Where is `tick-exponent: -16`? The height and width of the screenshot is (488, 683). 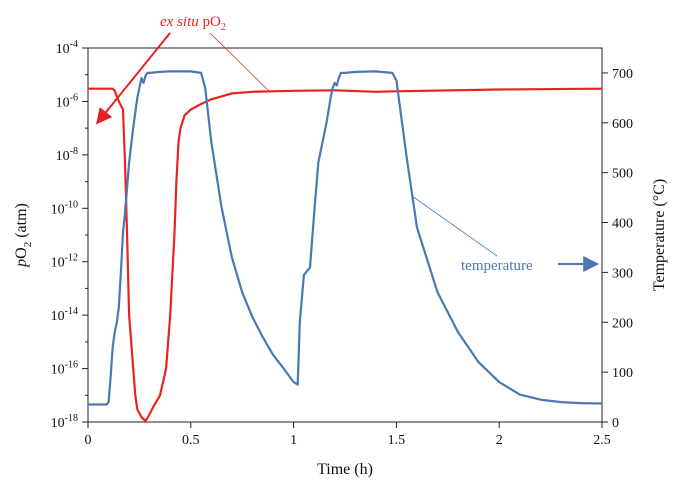
tick-exponent: -16 is located at coordinates (71, 365).